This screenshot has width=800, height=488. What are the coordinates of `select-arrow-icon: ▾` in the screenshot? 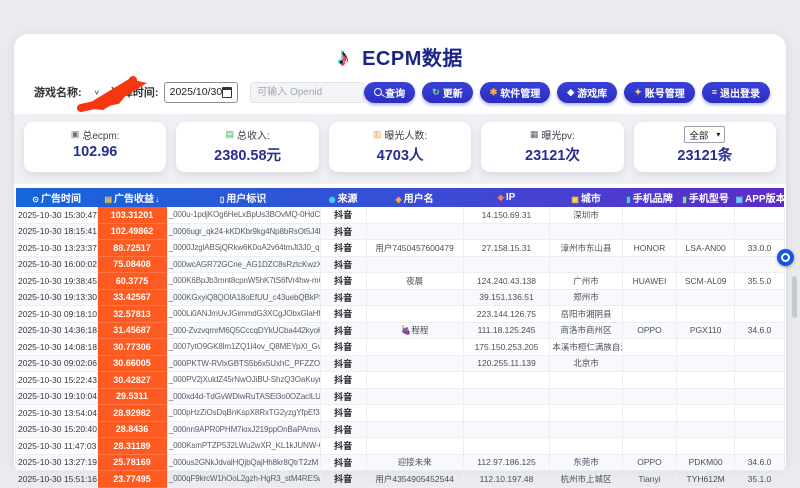 It's located at (718, 134).